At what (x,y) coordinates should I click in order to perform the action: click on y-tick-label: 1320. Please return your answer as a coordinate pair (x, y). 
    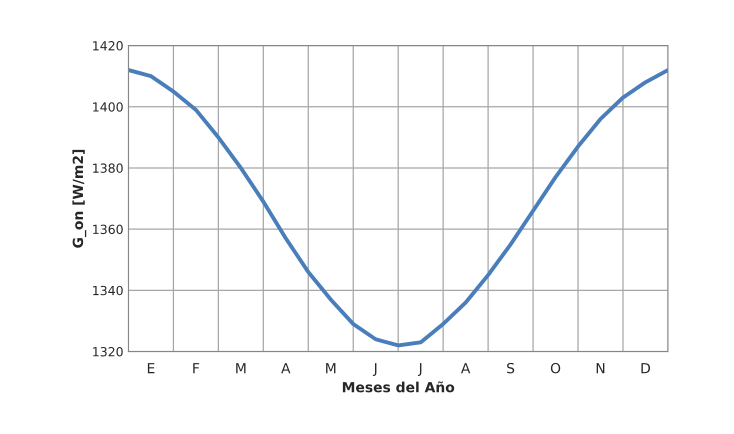
    Looking at the image, I should click on (108, 351).